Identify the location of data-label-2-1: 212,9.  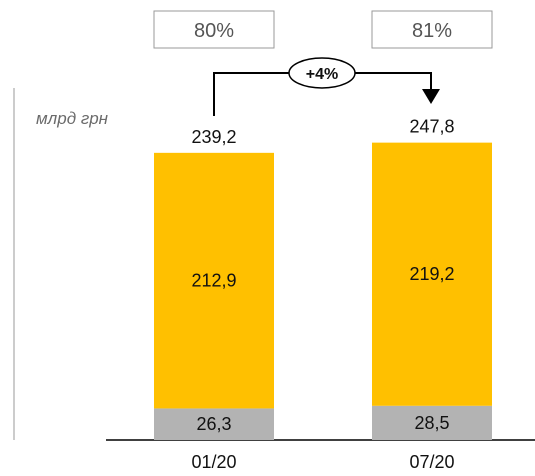
(213, 281).